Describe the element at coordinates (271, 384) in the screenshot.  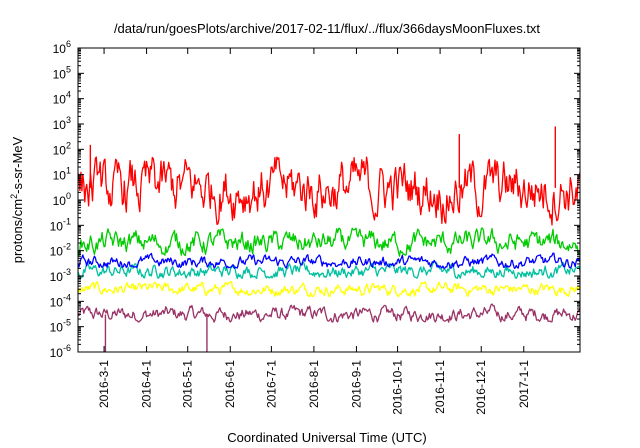
I see `x-tick-label: 2016-7-1` at that location.